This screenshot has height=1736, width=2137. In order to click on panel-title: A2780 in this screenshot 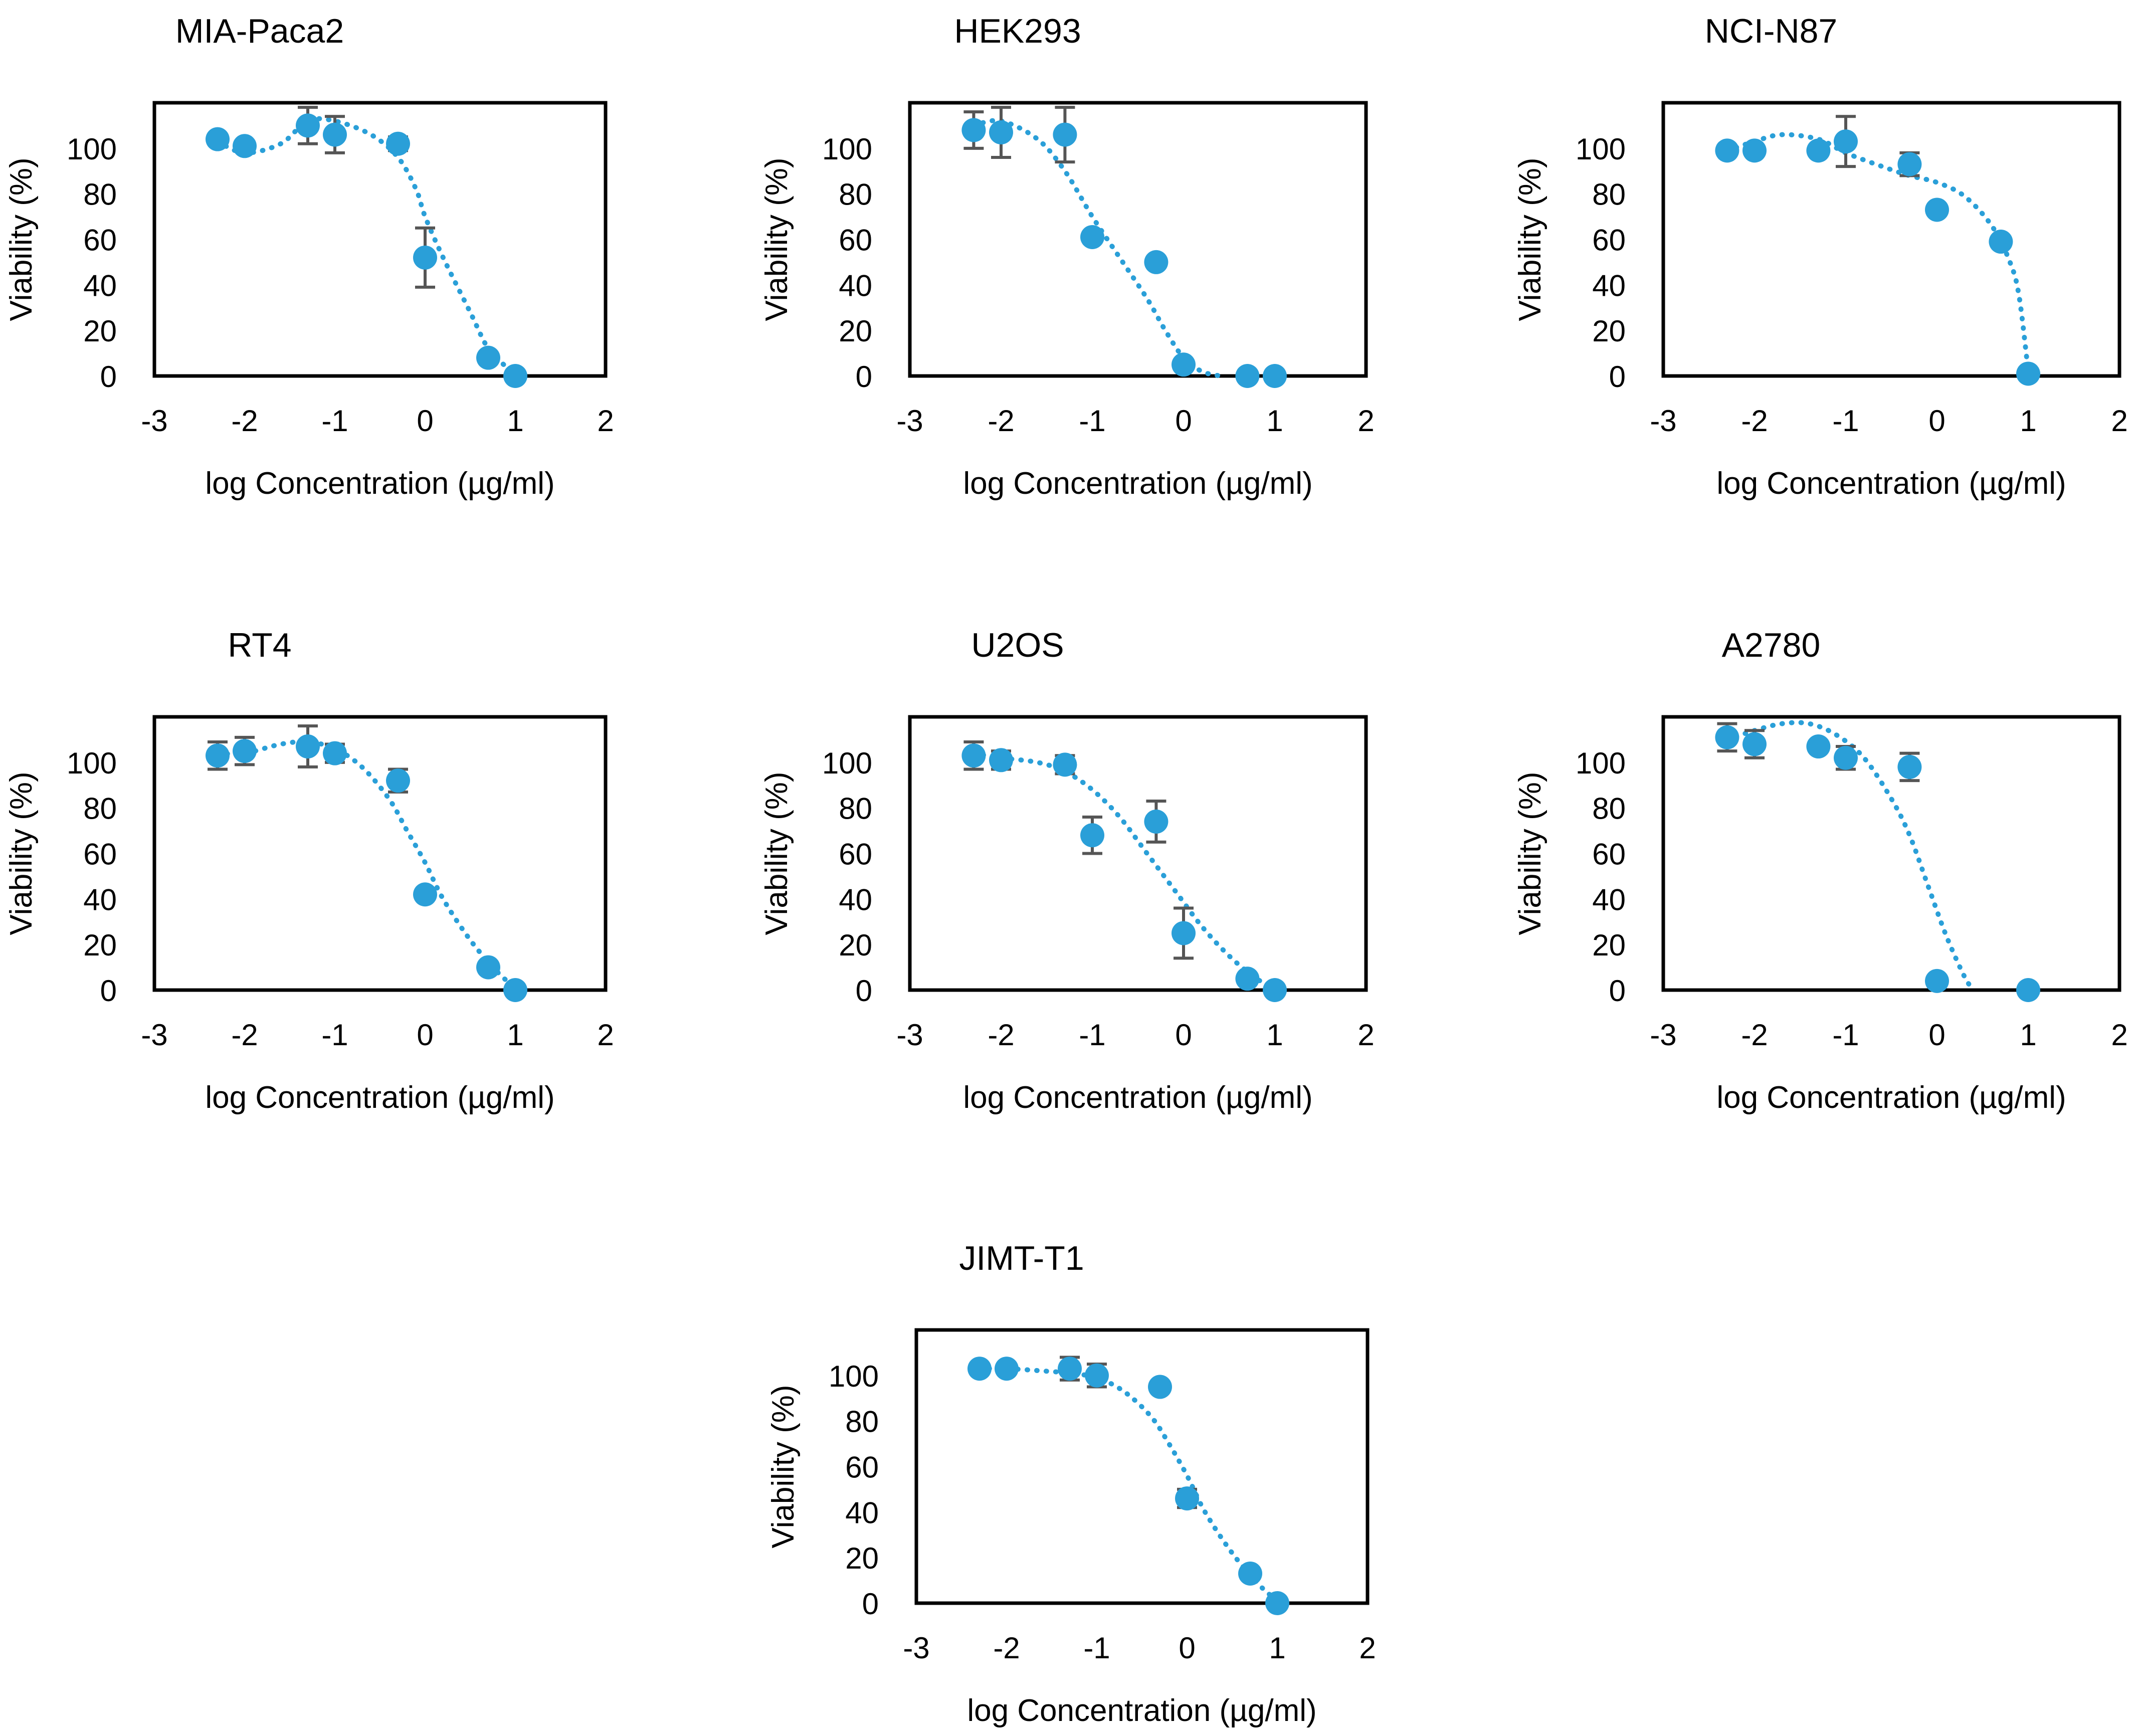, I will do `click(1771, 645)`.